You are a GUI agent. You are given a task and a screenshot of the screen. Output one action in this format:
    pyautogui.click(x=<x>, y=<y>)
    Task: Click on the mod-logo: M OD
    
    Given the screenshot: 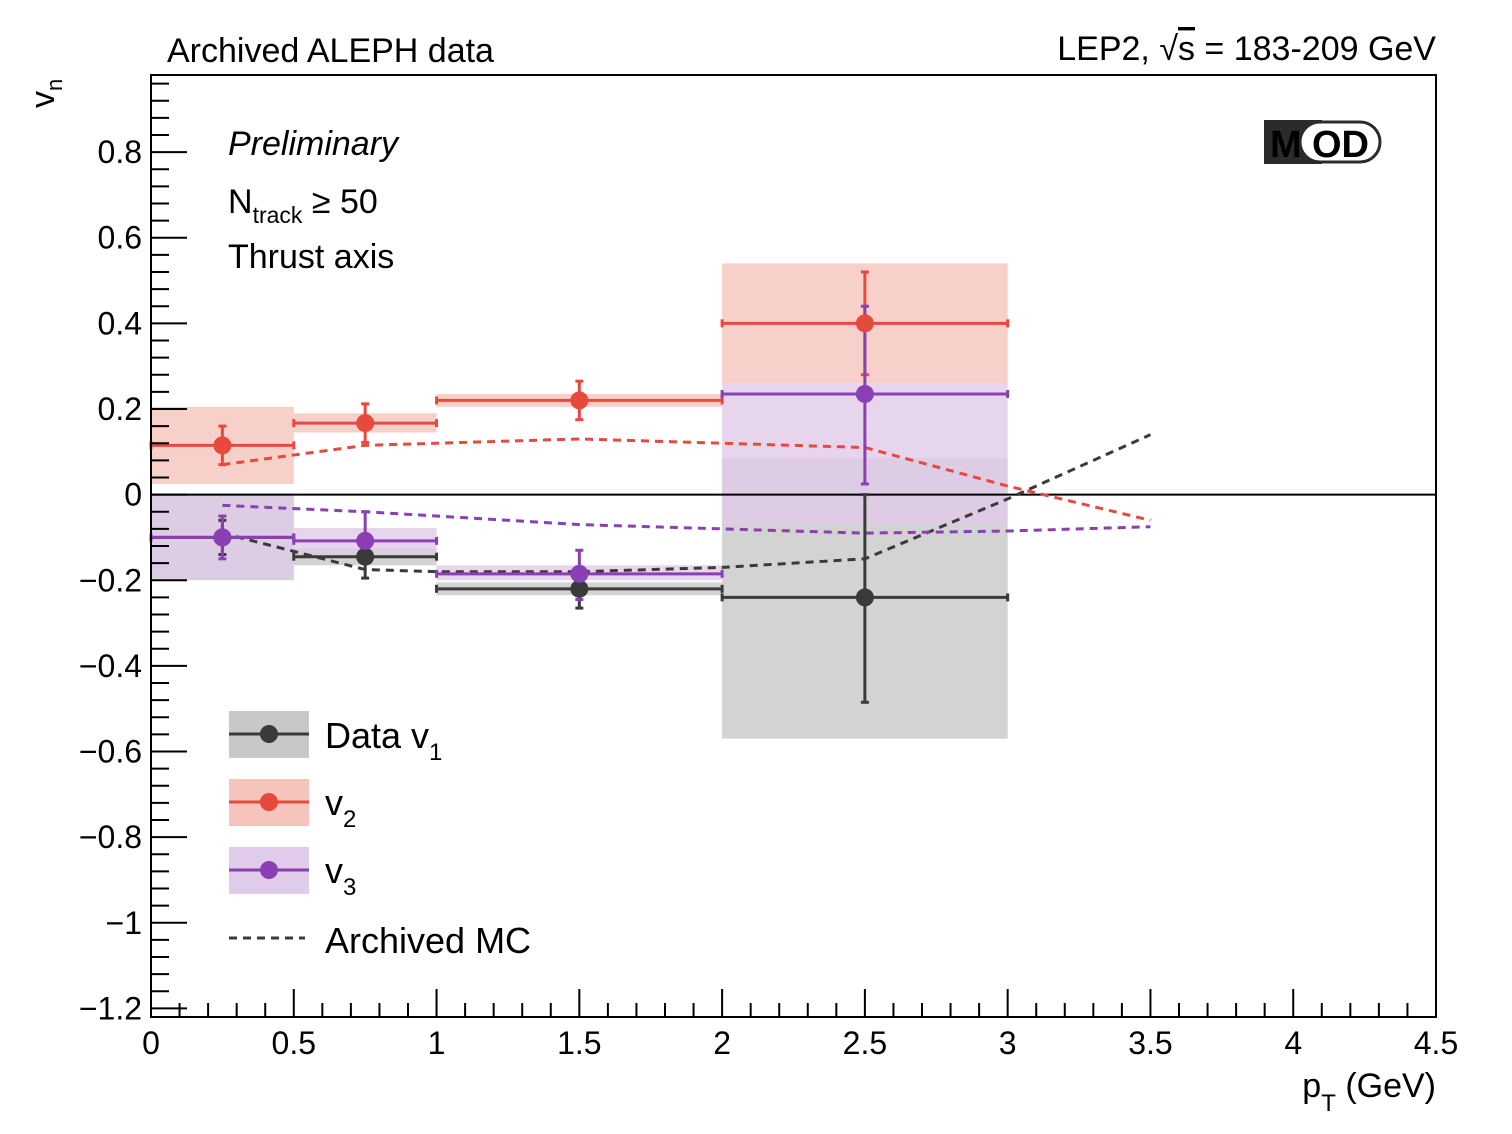 What is the action you would take?
    pyautogui.click(x=1323, y=143)
    